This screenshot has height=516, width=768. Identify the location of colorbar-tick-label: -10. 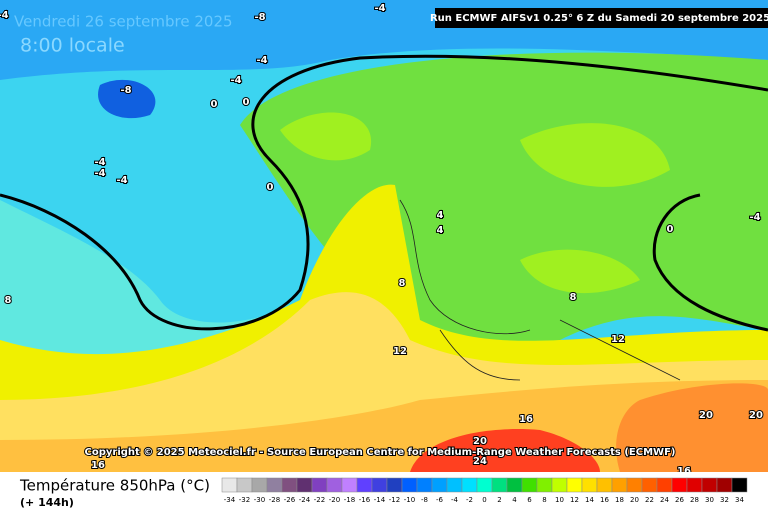
(409, 500).